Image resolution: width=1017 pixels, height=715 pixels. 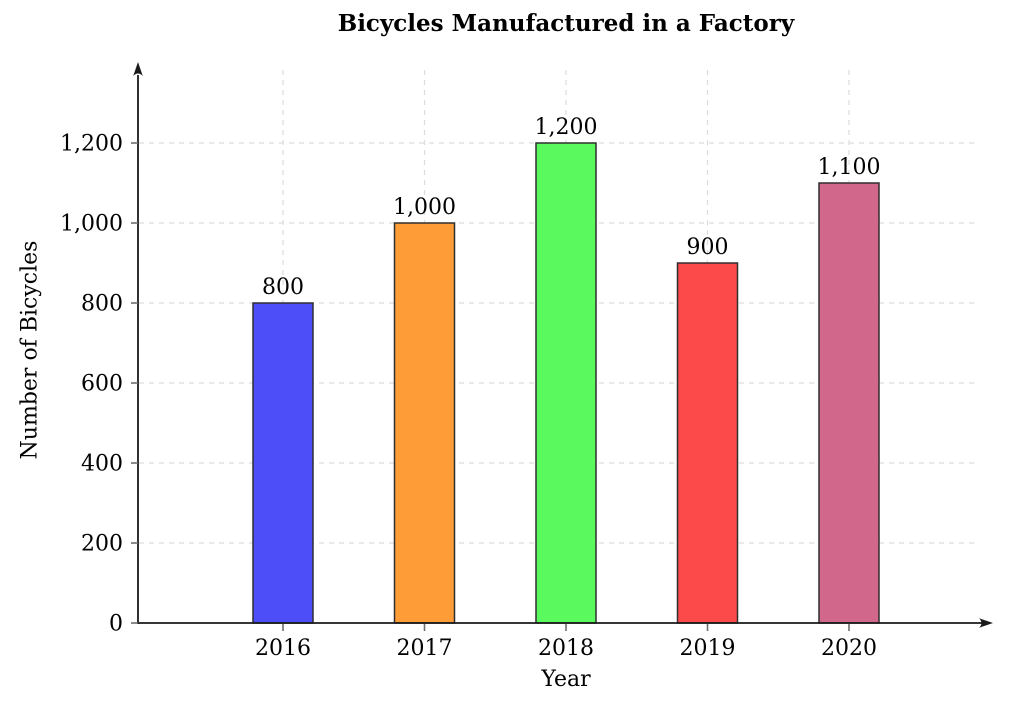 I want to click on bar-2020, so click(x=849, y=403).